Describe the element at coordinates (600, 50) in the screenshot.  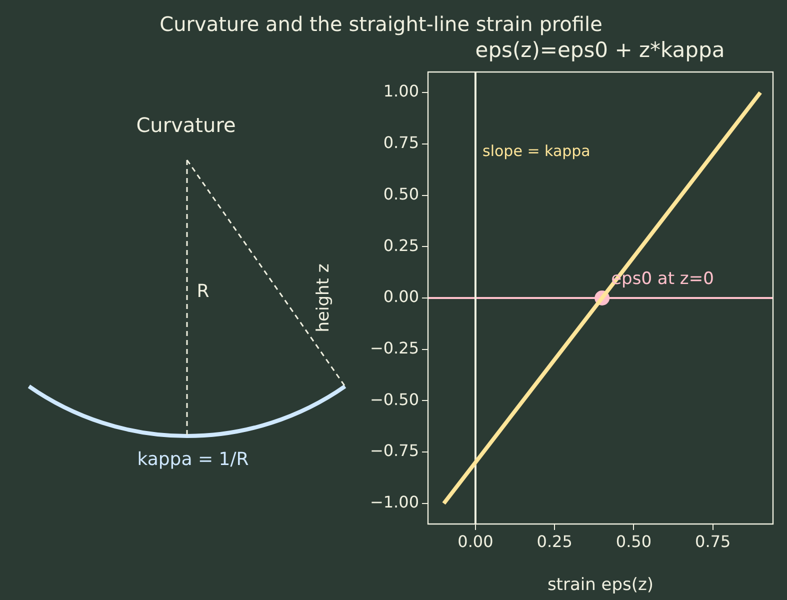
I see `chart-title: eps(z)=eps0 + z*kappa` at that location.